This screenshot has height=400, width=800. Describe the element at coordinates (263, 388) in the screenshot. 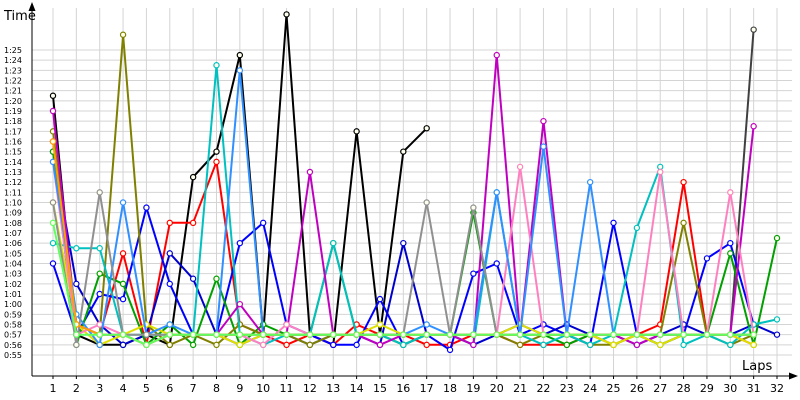

I see `x-tick-label: 10` at that location.